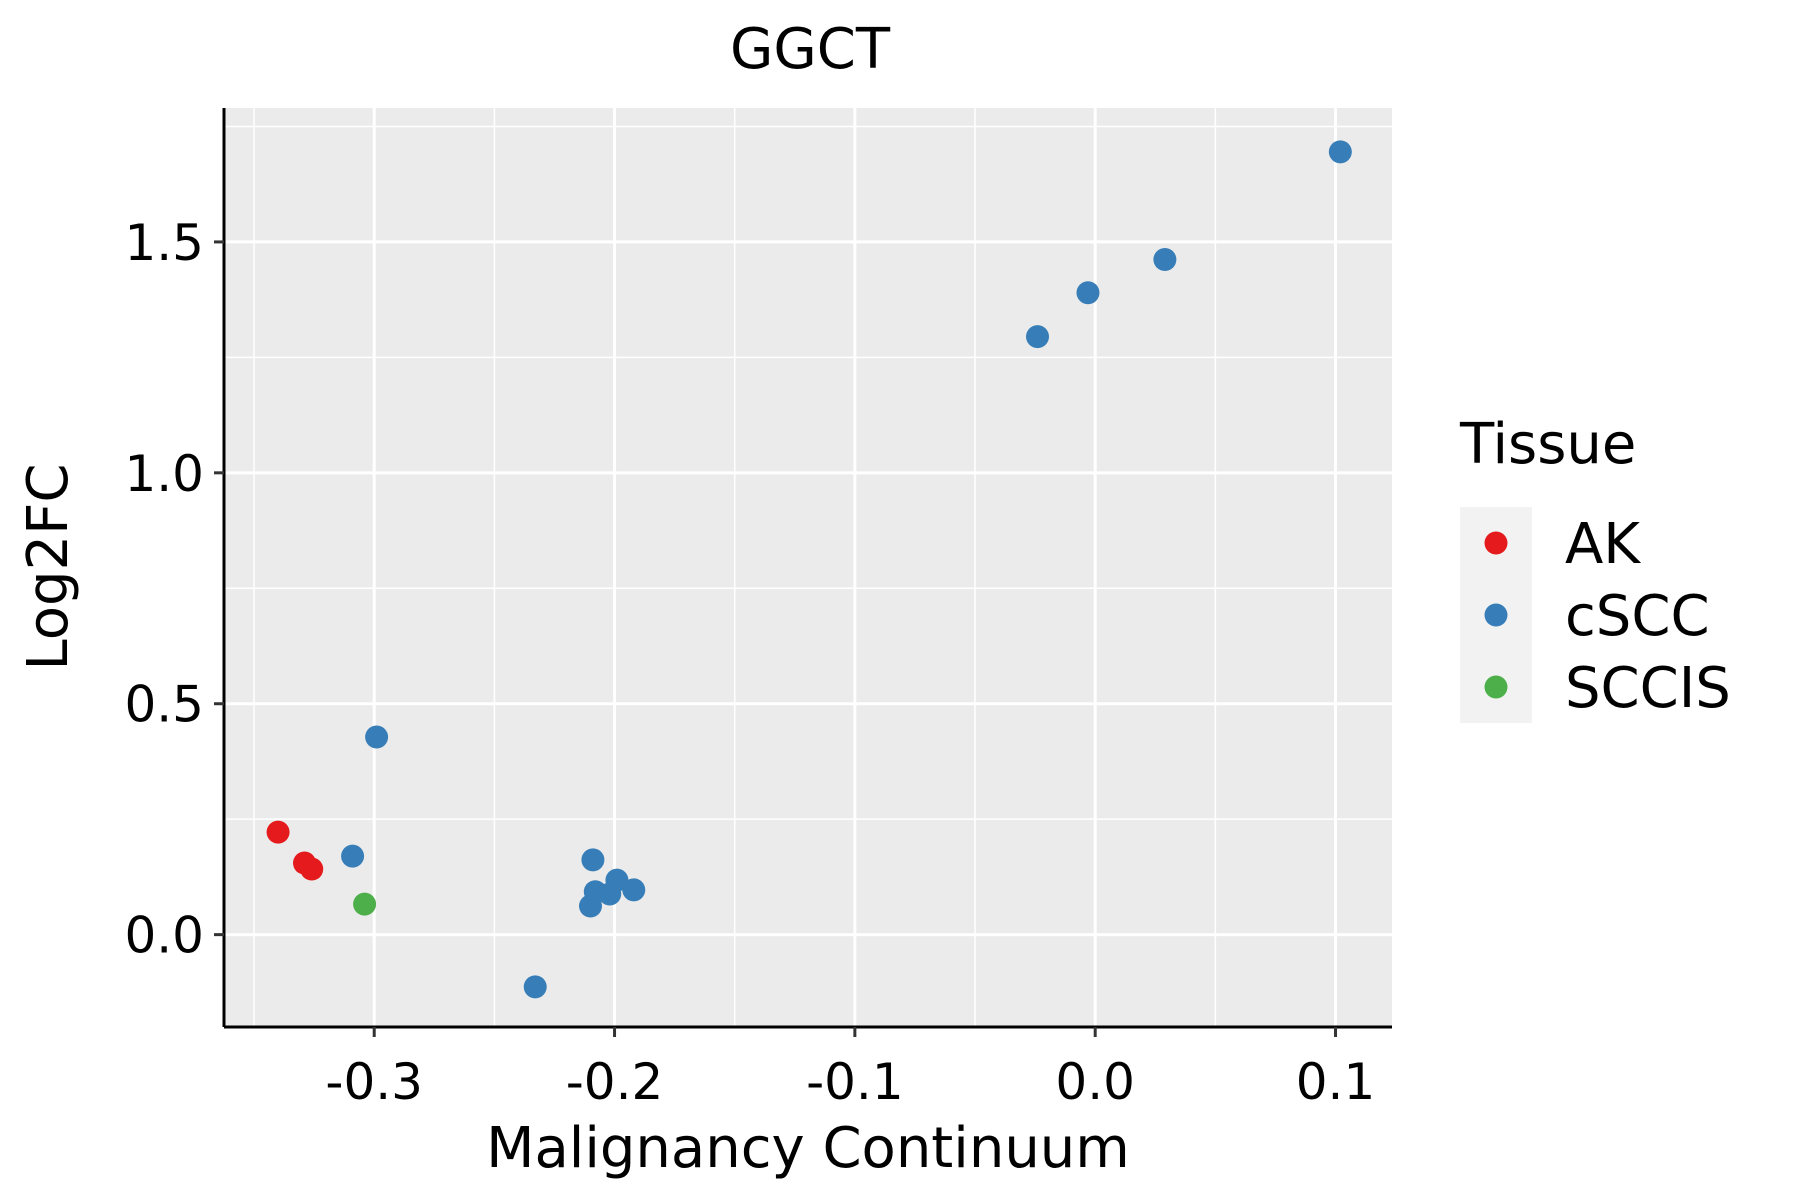 The width and height of the screenshot is (1800, 1200). I want to click on y-tick-label: 1.5, so click(164, 243).